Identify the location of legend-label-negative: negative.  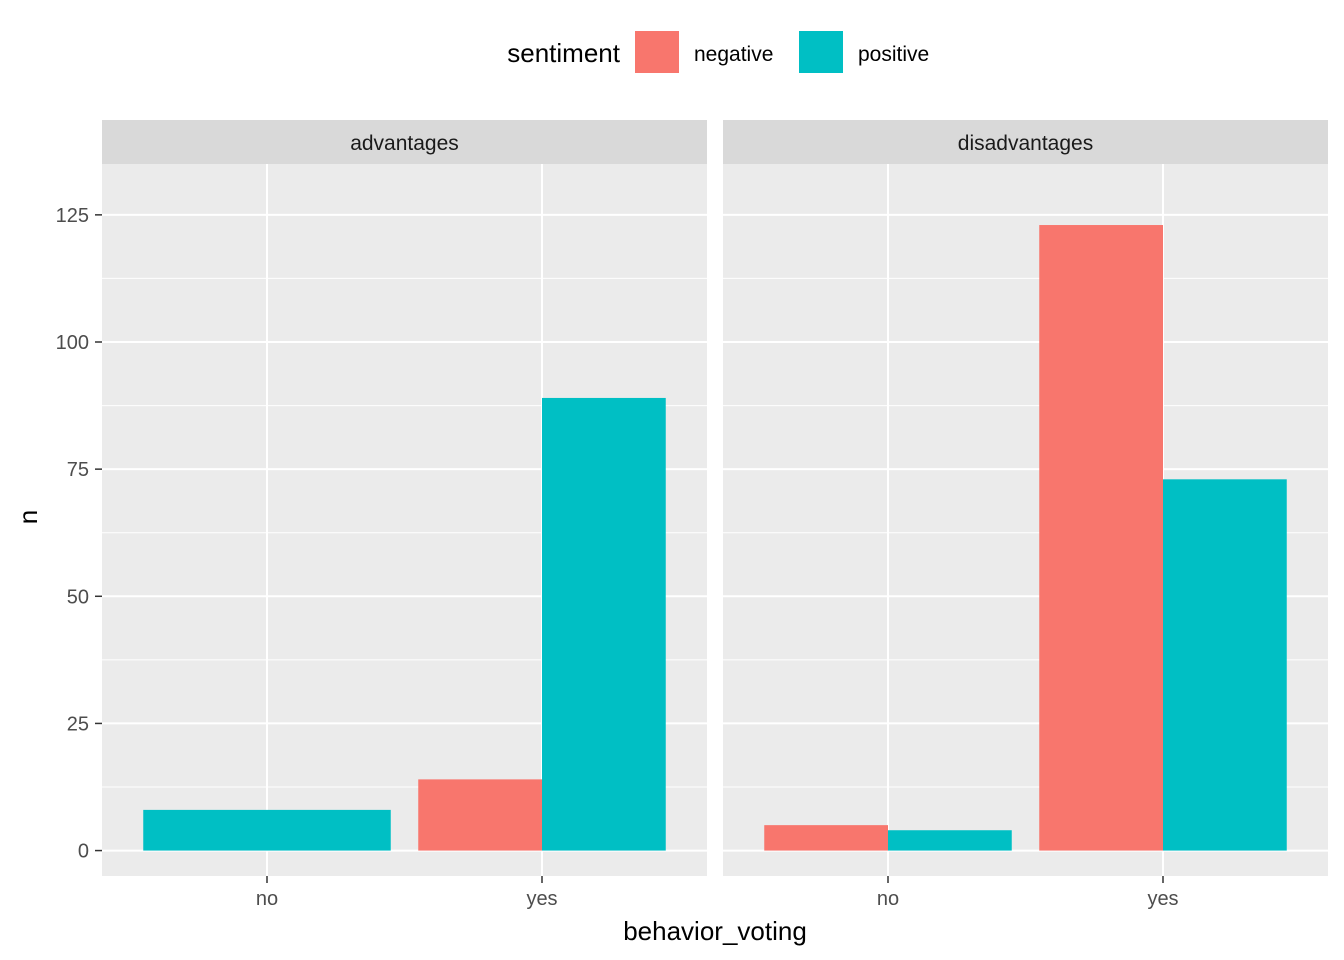
(733, 54).